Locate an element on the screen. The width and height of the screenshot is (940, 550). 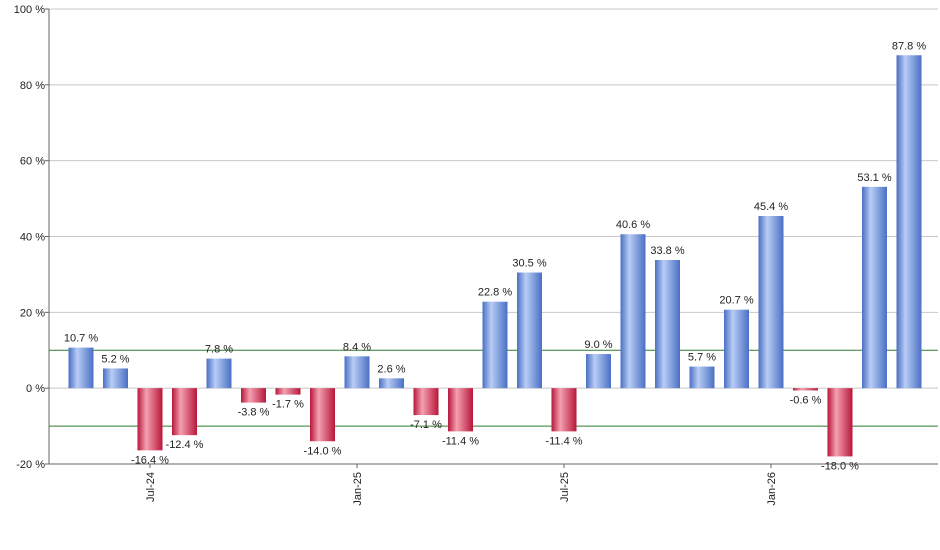
data-label: 10.7 % is located at coordinates (81, 339).